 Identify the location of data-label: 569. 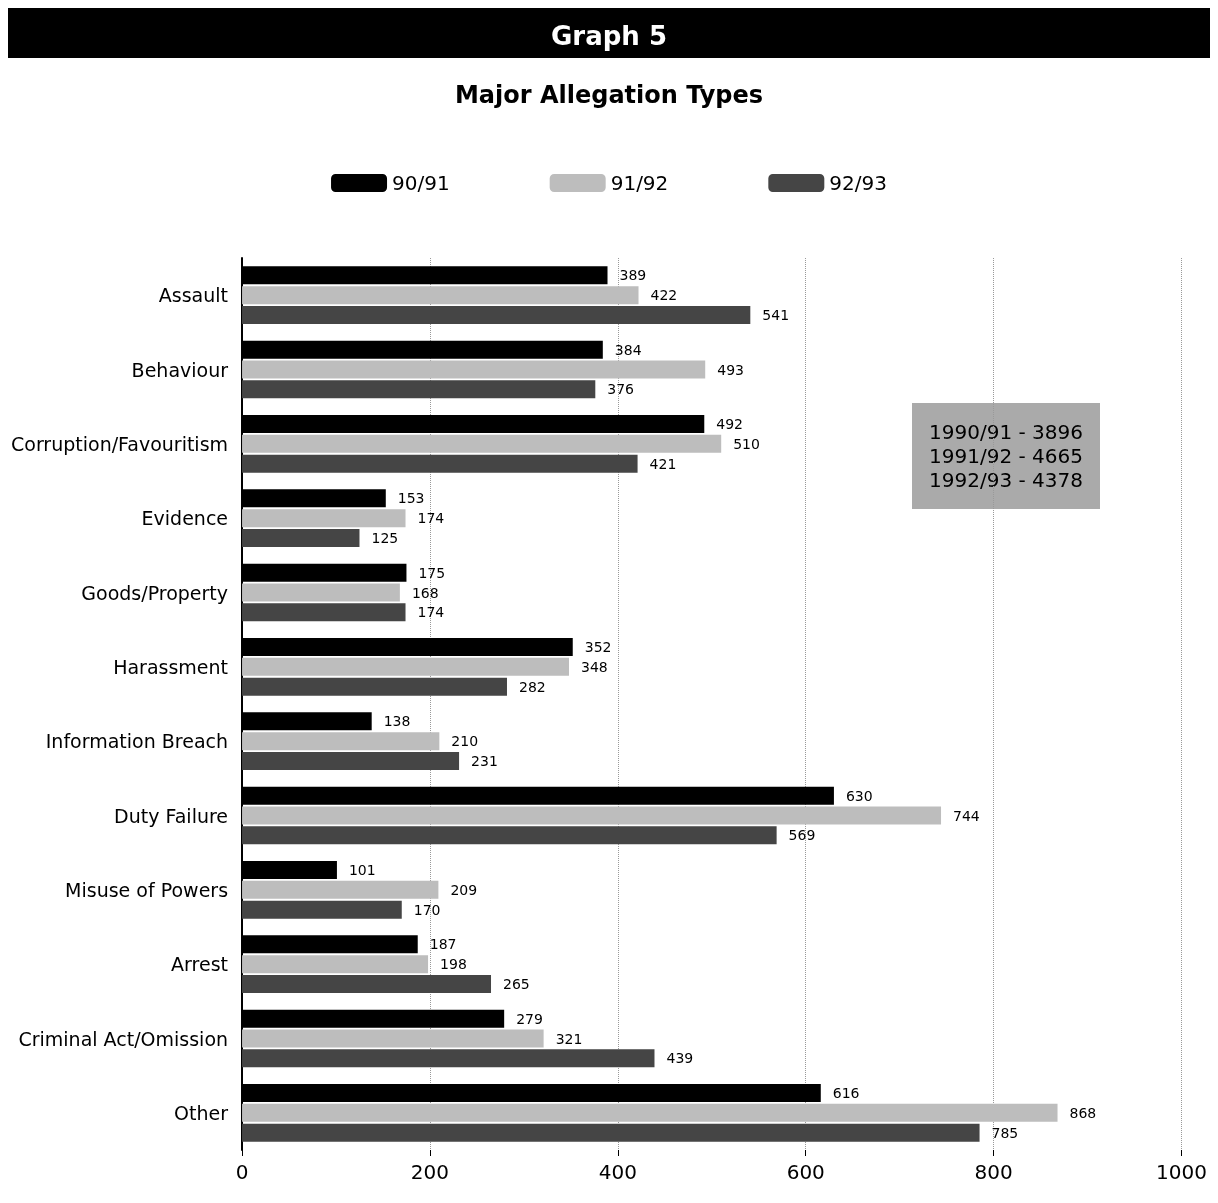
(802, 835).